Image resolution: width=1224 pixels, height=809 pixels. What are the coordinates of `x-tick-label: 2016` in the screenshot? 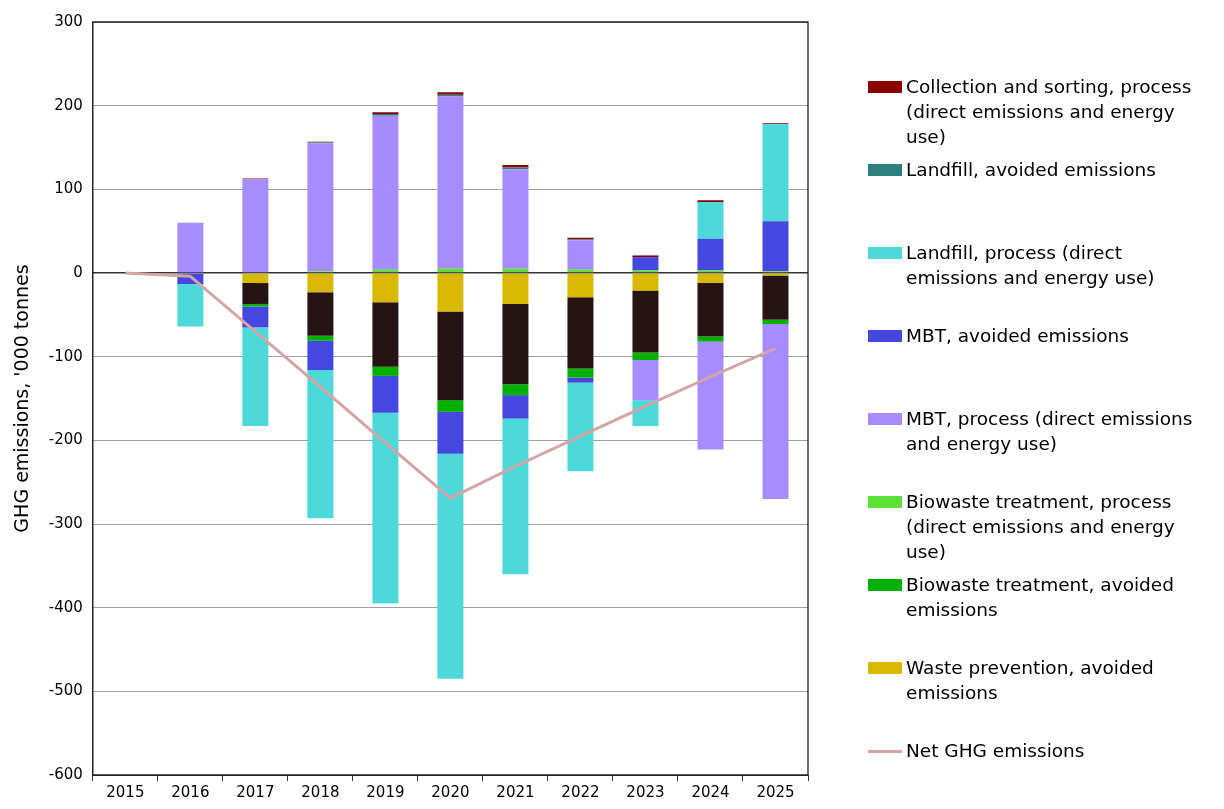 It's located at (190, 791).